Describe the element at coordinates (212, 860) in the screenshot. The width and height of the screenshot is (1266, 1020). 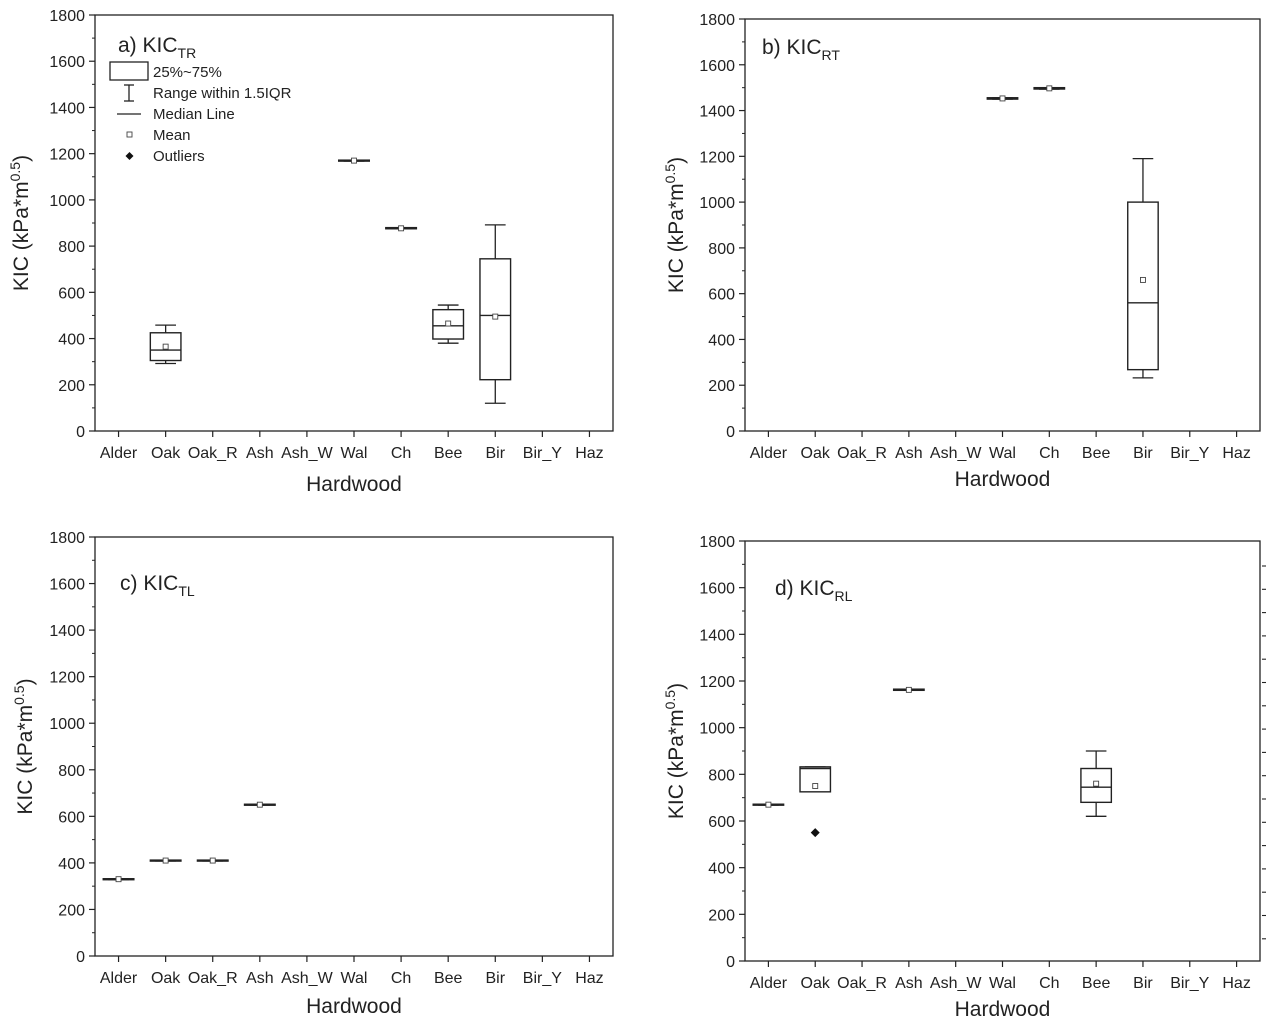
I see `box-oak_r` at that location.